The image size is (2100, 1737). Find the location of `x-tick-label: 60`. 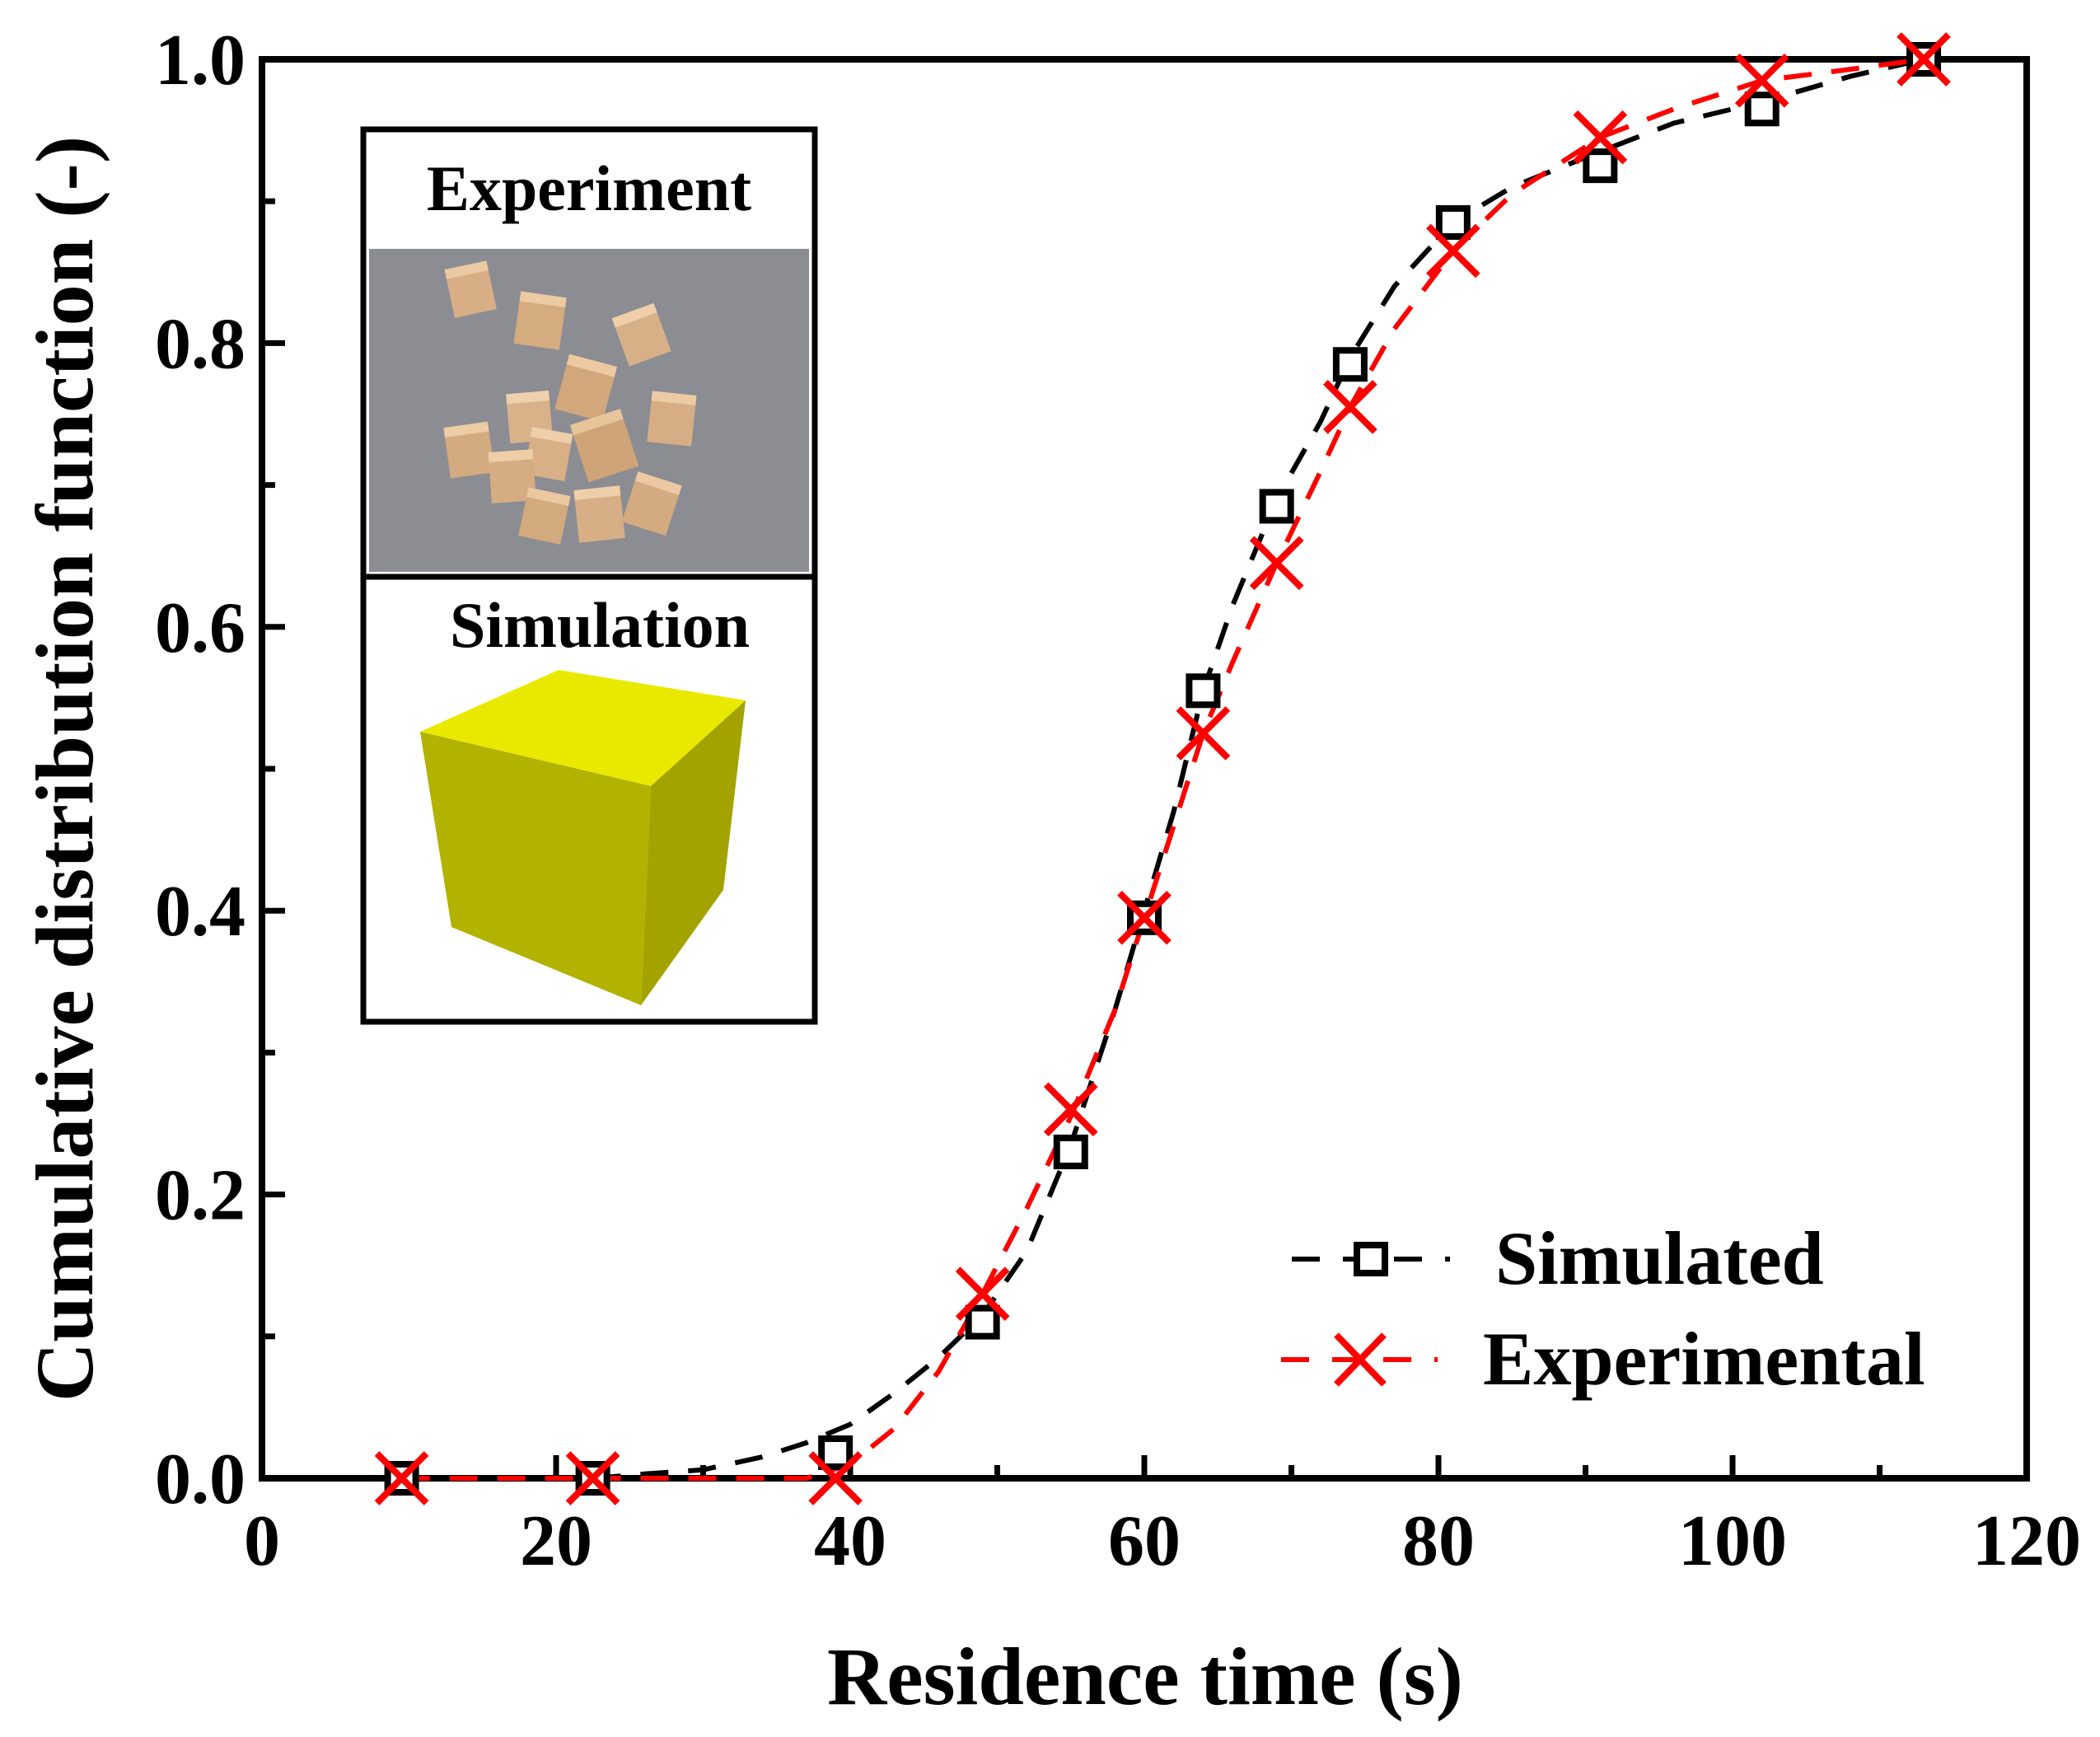

x-tick-label: 60 is located at coordinates (1145, 1541).